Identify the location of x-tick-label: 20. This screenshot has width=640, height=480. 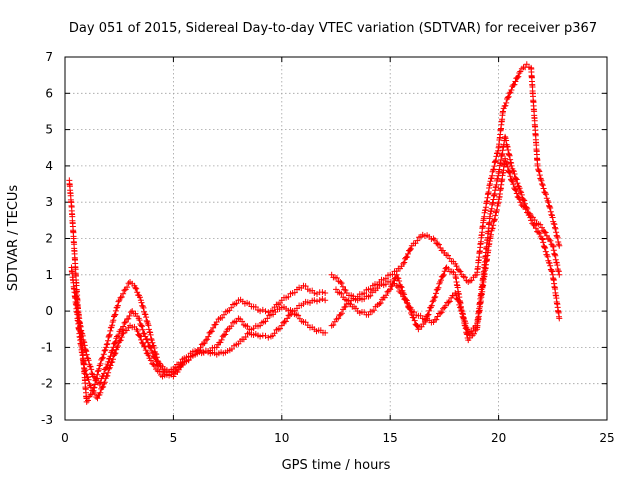
(498, 438).